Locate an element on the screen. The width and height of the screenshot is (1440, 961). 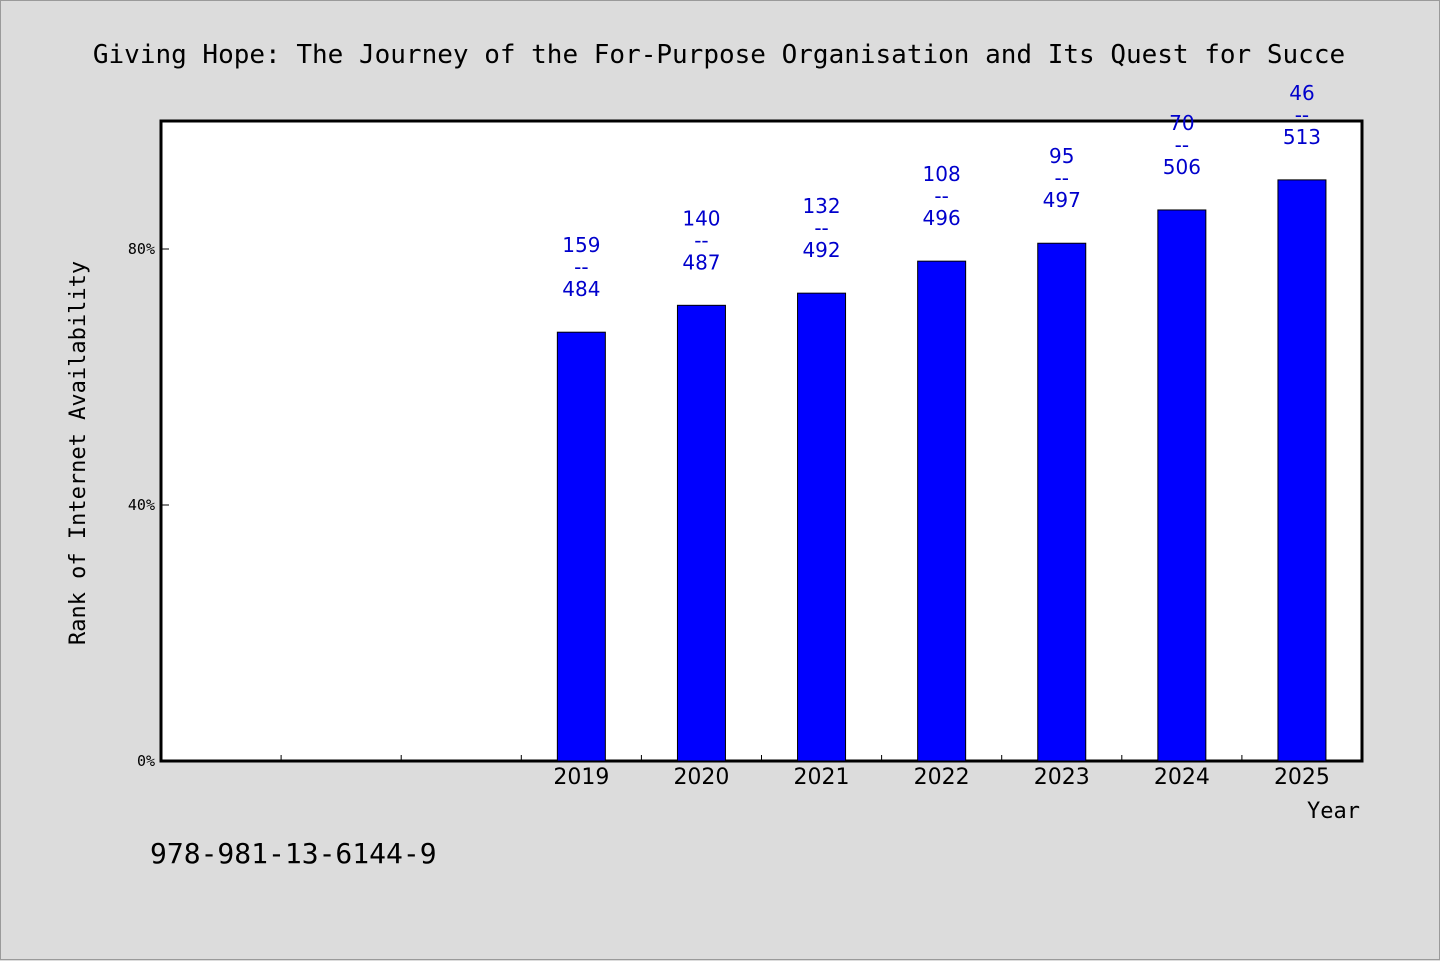
x-tick-label: 2025 is located at coordinates (1302, 777).